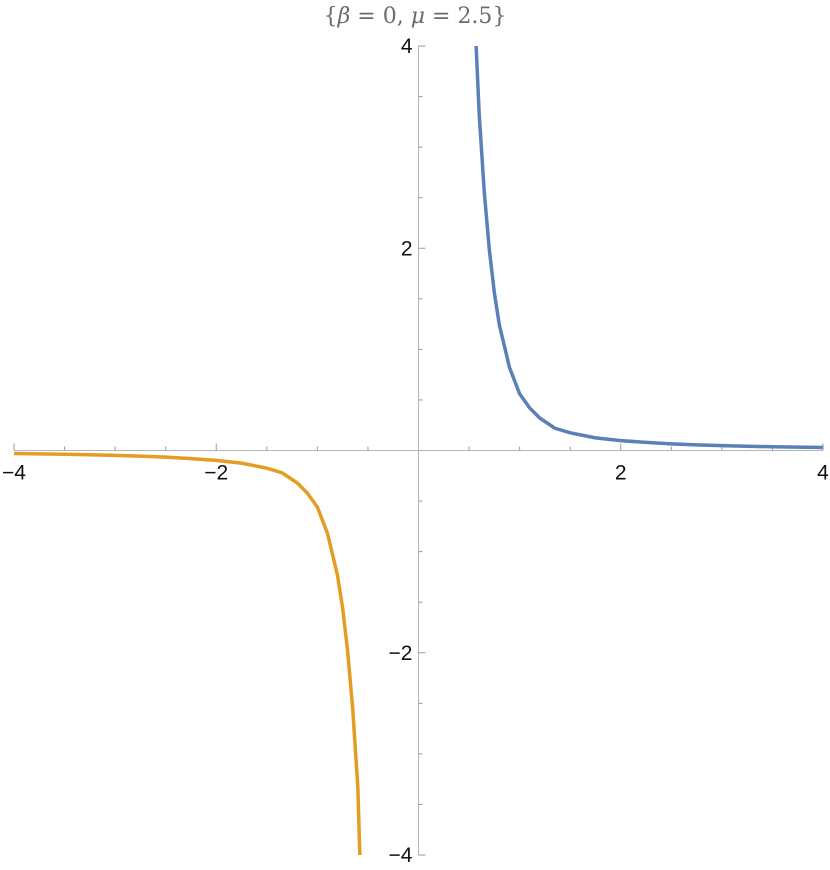 This screenshot has width=830, height=870. What do you see at coordinates (621, 473) in the screenshot?
I see `x-tick-label: 2` at bounding box center [621, 473].